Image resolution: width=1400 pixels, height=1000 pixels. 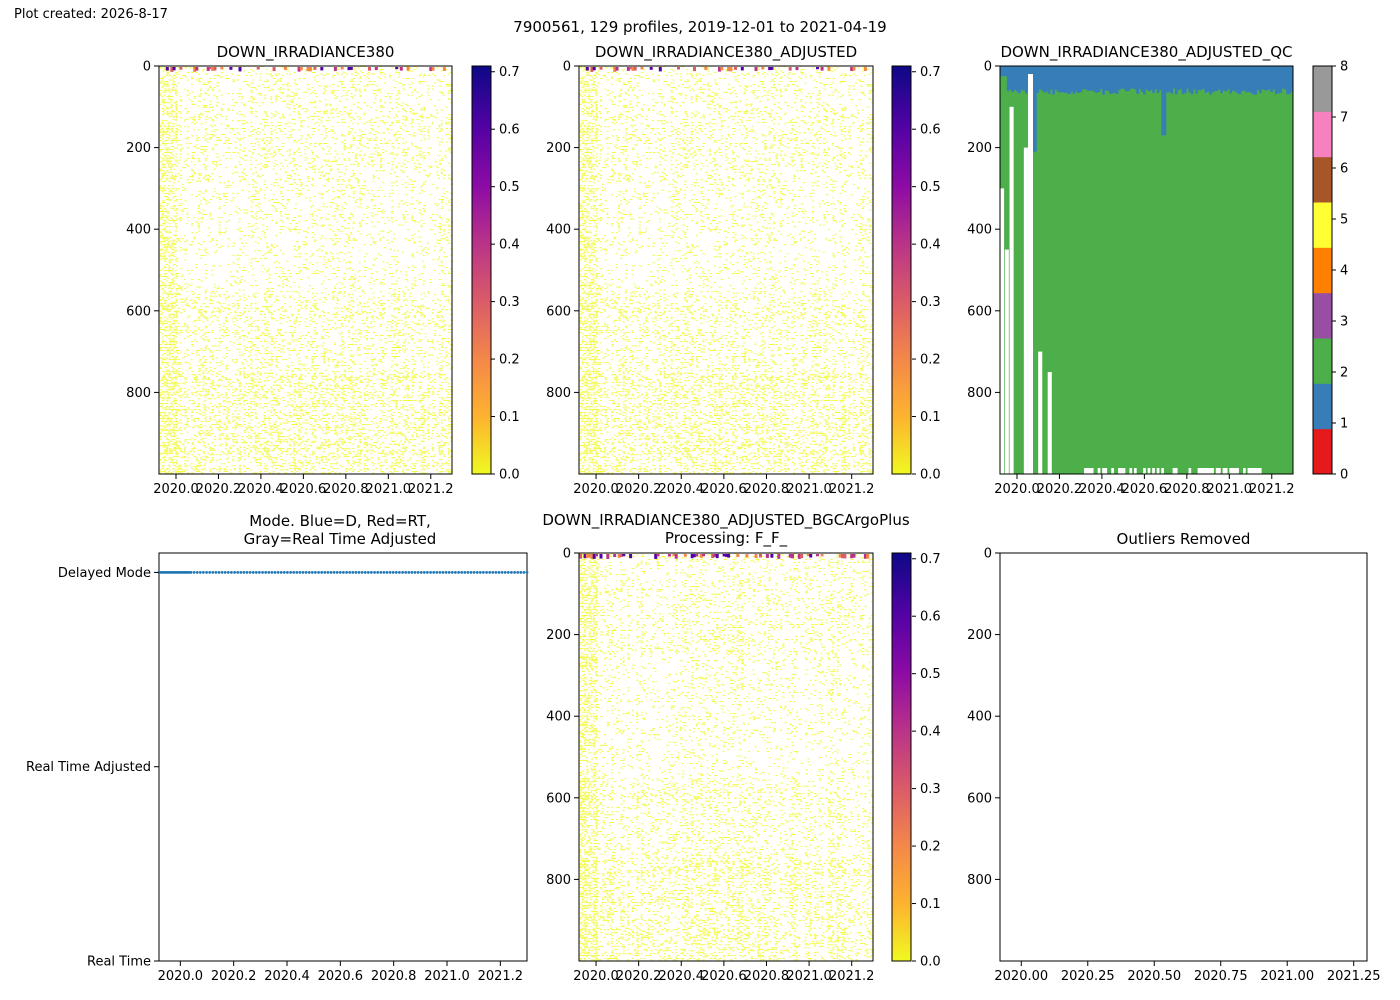 I want to click on x-tick-label: 2020.0, so click(x=596, y=489).